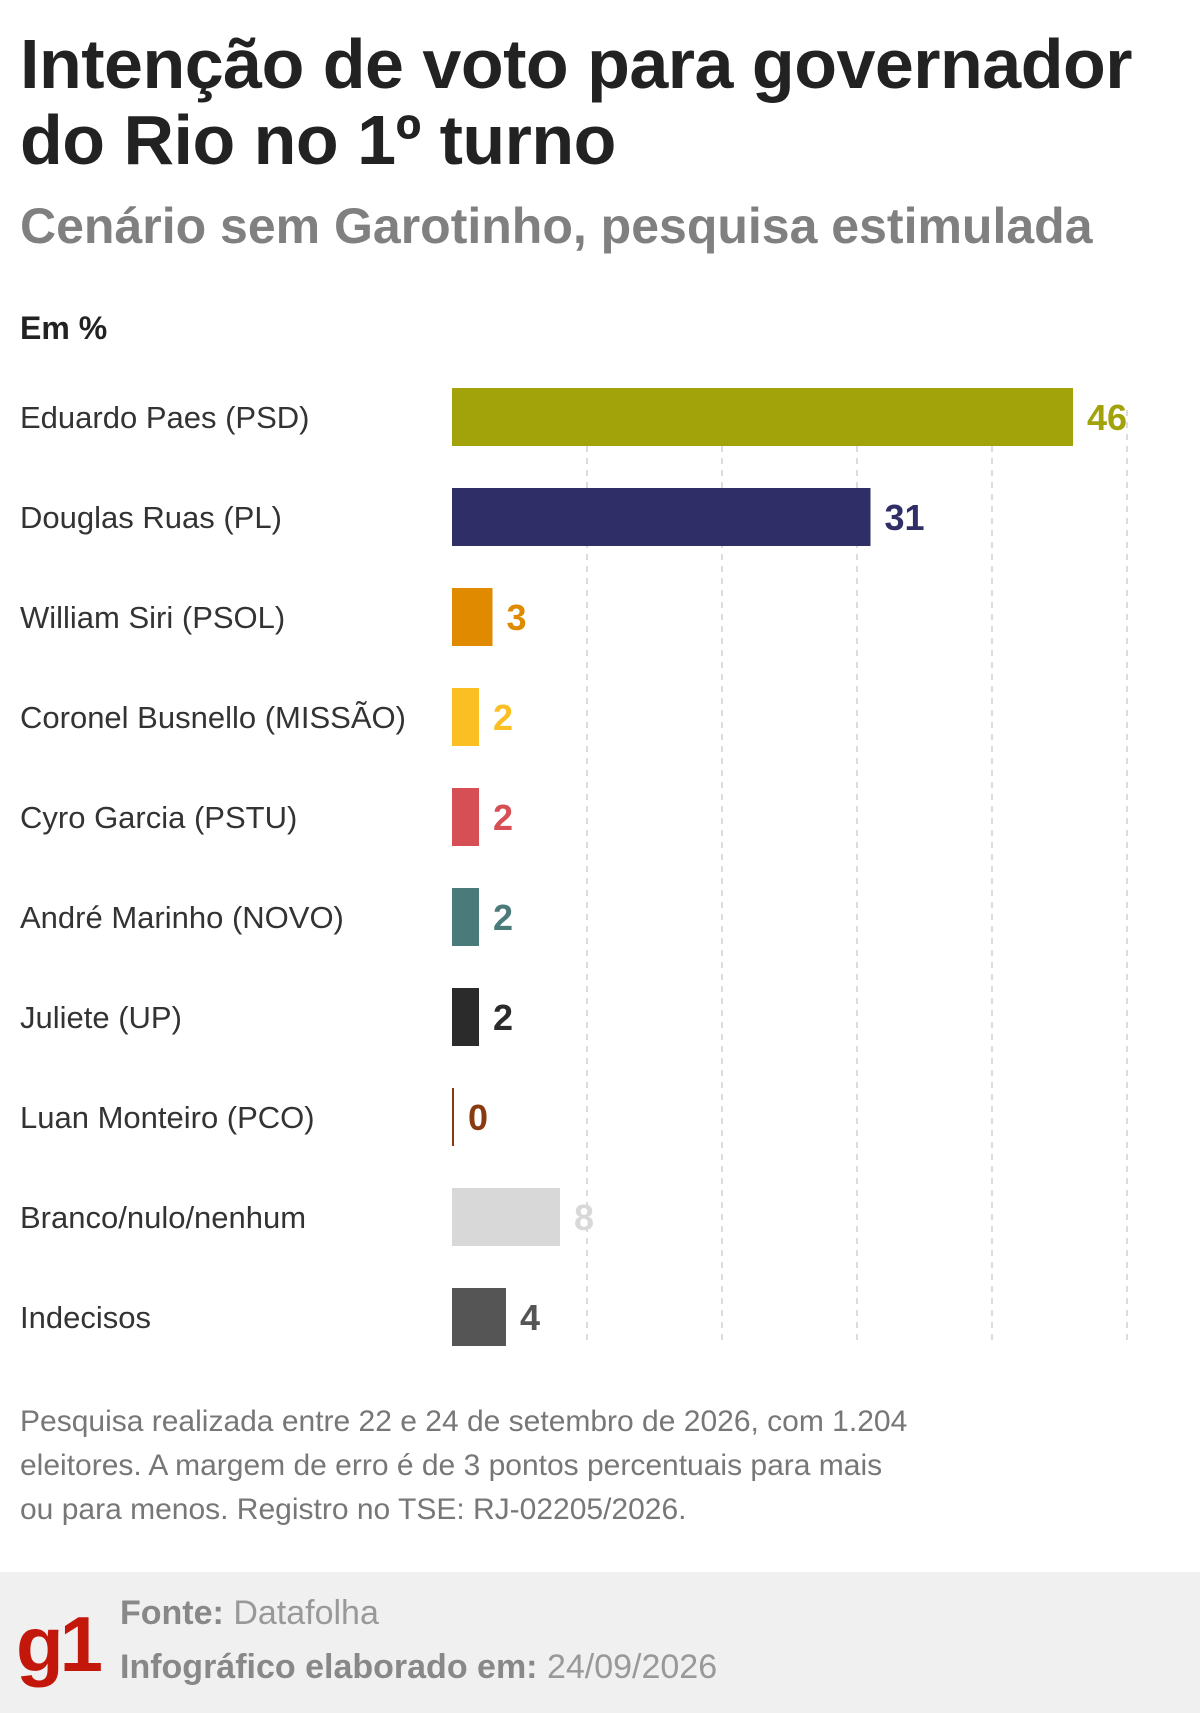 The image size is (1200, 1713). What do you see at coordinates (163, 1217) in the screenshot?
I see `category-label: Branco/nulo/nenhum` at bounding box center [163, 1217].